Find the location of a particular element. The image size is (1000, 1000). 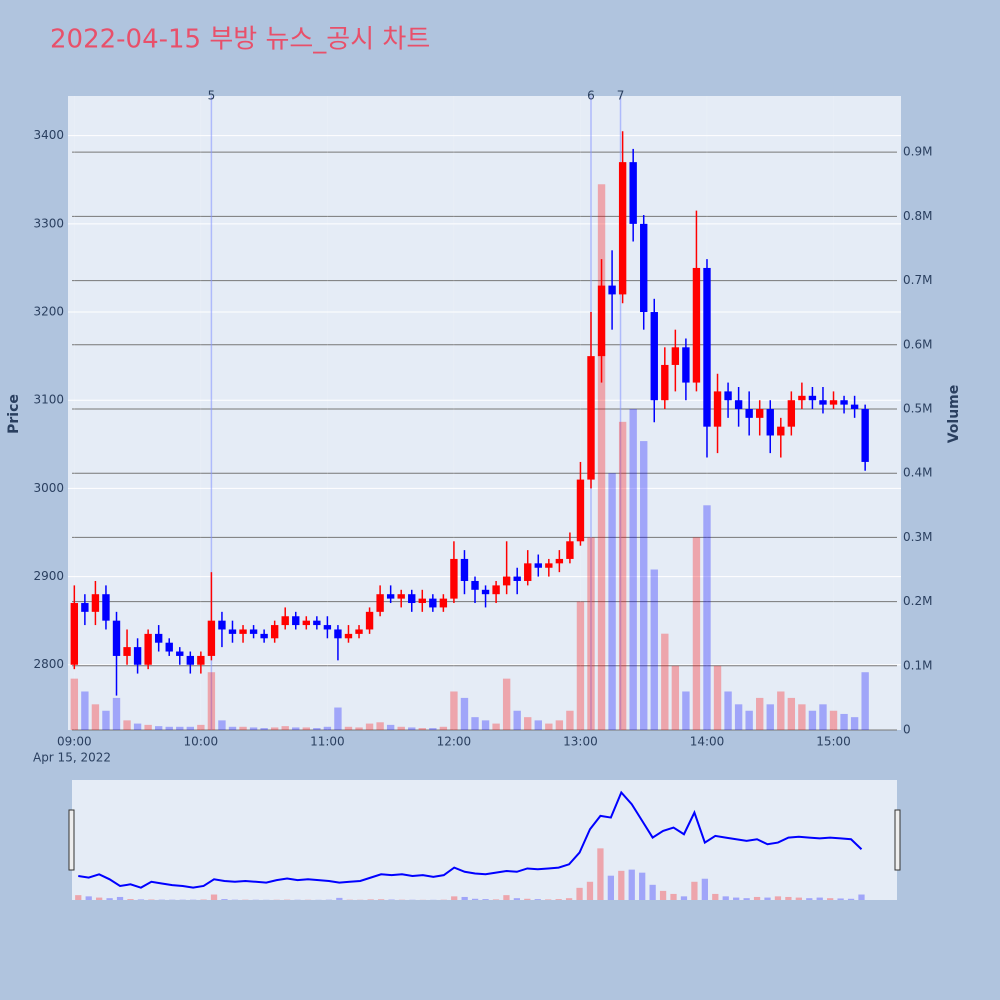

x-tick-label: 10:00 is located at coordinates (201, 742).